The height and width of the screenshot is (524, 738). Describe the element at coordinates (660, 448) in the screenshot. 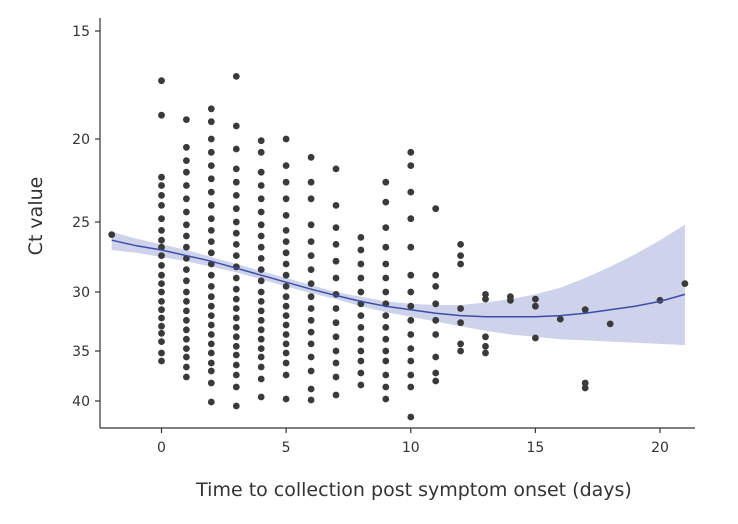

I see `x-tick-label: 20` at that location.